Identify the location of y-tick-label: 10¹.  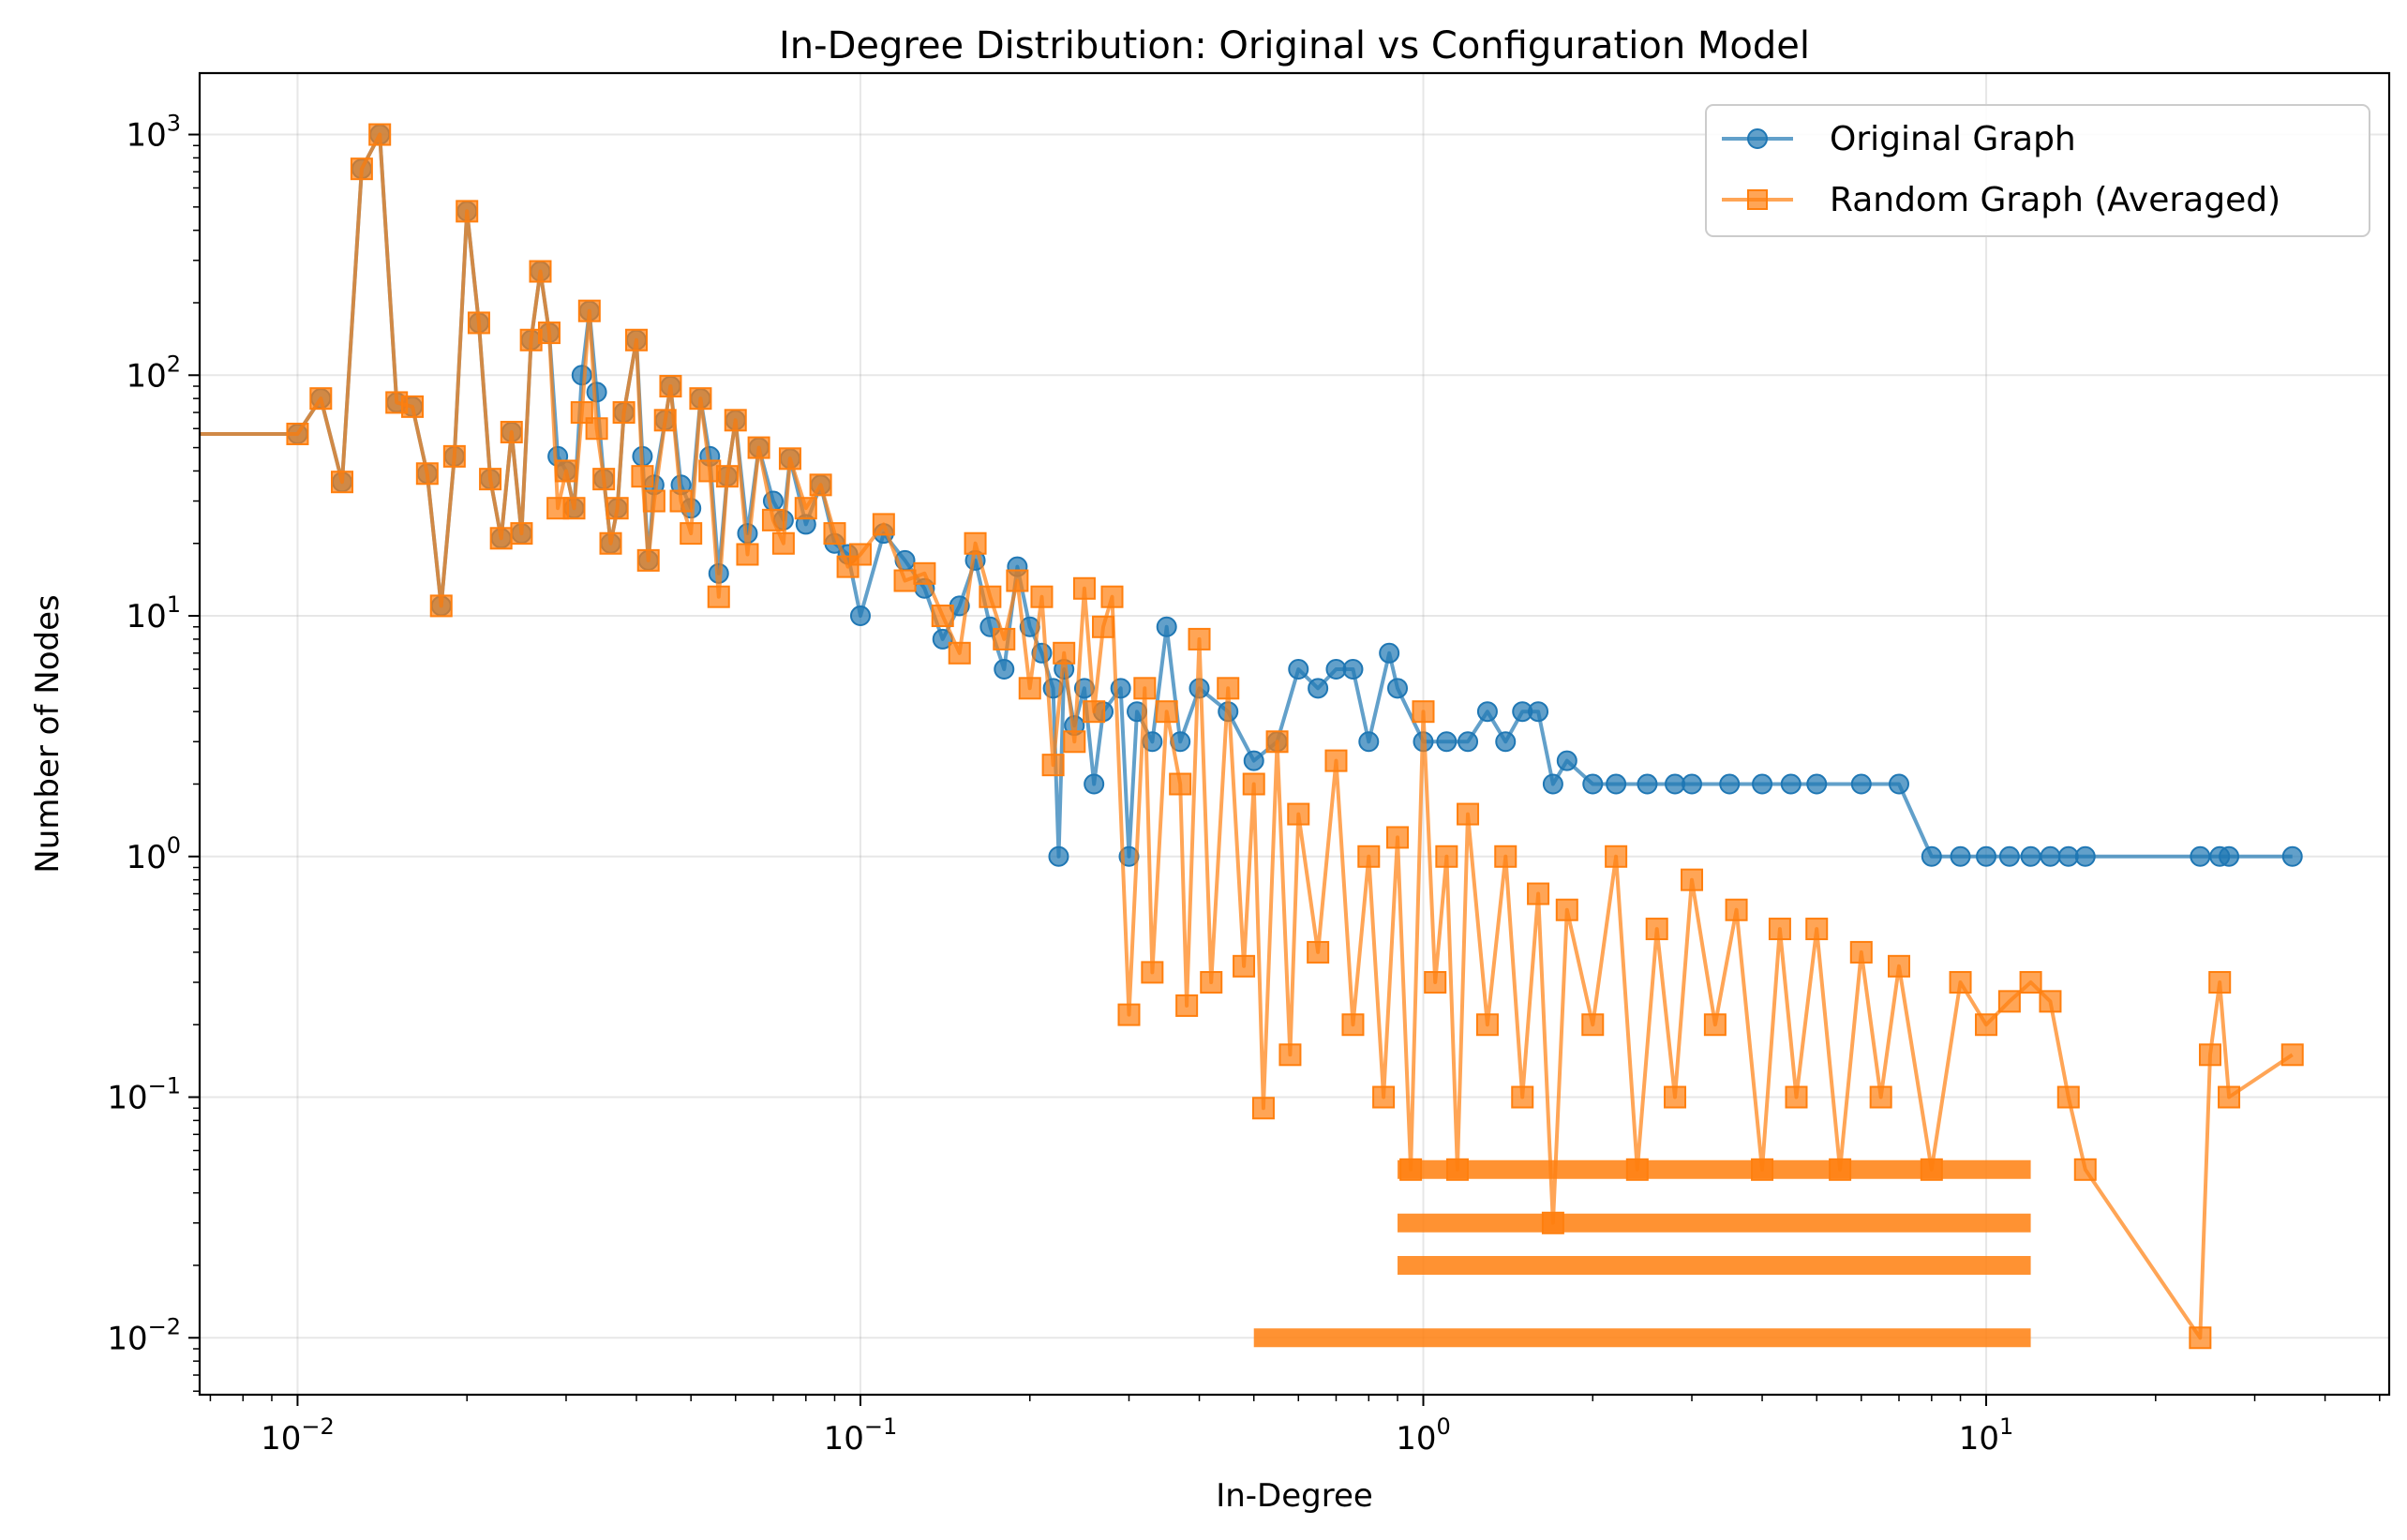
(154, 613).